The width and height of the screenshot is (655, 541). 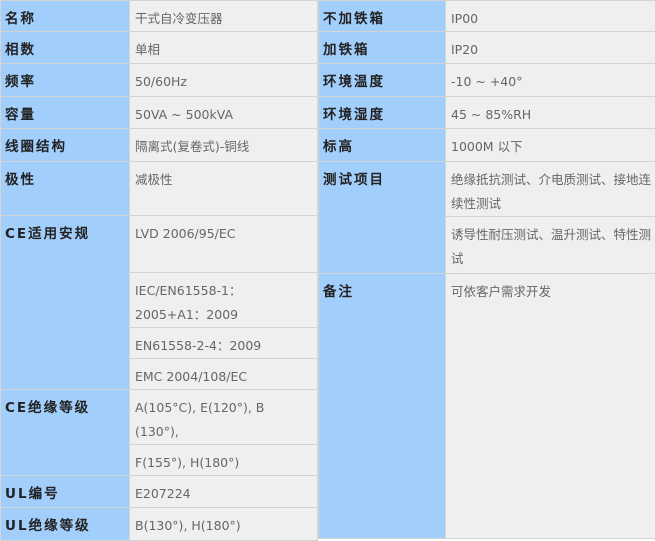 I want to click on table-row: 测试项目绝缘抵抗测试、介电质测试、接地连续性测试, so click(x=487, y=189).